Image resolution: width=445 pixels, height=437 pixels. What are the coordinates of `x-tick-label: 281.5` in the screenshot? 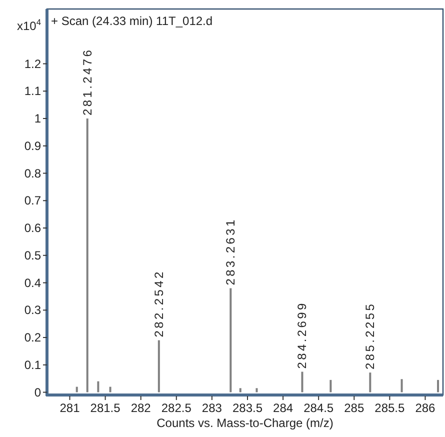 It's located at (105, 408).